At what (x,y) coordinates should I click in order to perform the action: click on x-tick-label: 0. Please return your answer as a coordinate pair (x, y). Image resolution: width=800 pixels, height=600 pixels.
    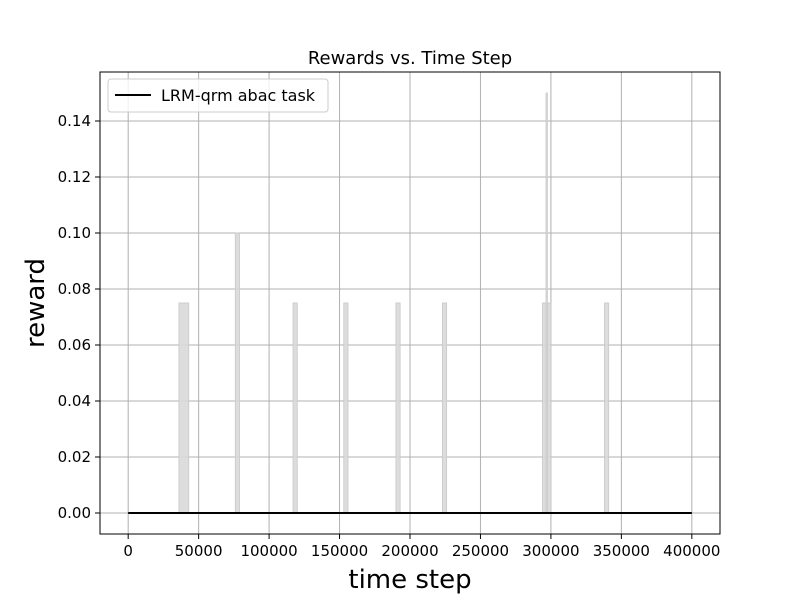
    Looking at the image, I should click on (128, 551).